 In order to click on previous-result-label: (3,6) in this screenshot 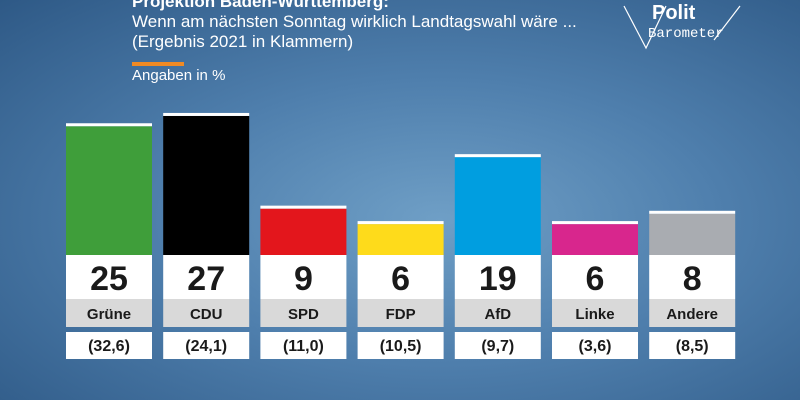, I will do `click(595, 346)`.